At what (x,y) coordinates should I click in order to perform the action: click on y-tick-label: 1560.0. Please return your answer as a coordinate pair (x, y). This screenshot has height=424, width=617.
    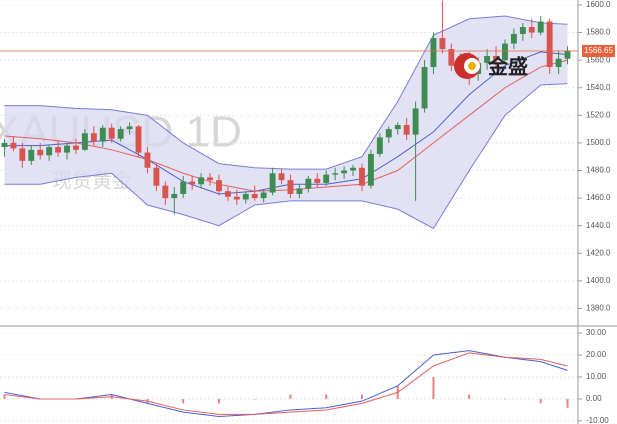
    Looking at the image, I should click on (598, 59).